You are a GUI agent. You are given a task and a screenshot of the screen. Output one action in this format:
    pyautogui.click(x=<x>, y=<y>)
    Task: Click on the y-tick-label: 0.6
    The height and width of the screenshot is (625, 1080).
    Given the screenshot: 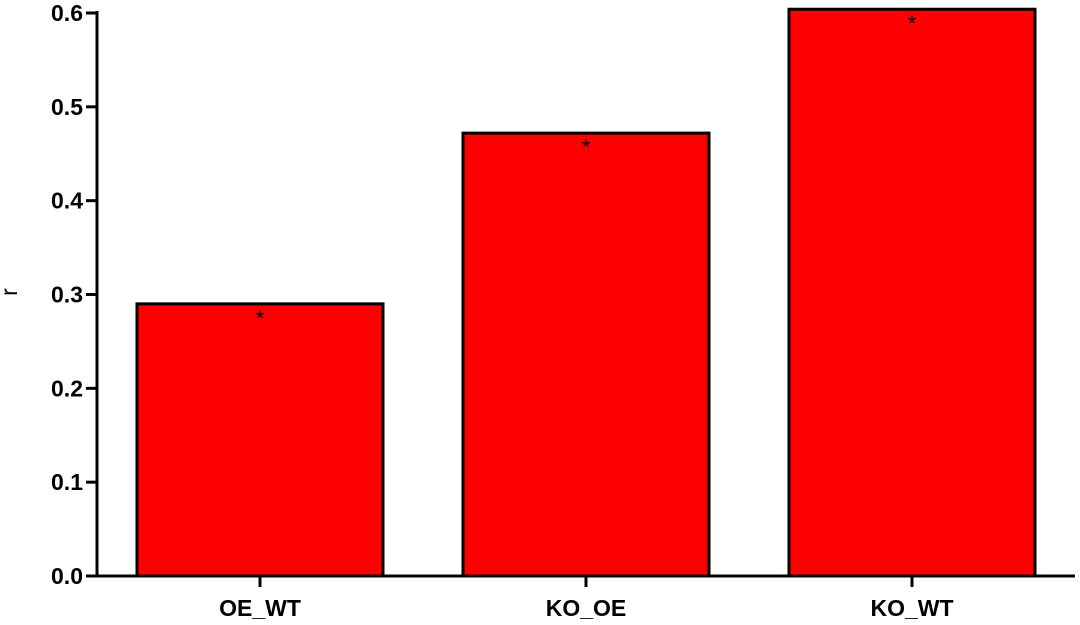 What is the action you would take?
    pyautogui.click(x=67, y=13)
    